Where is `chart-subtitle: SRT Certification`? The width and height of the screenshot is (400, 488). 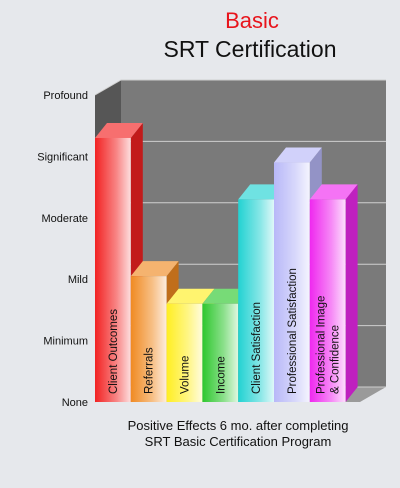 chart-subtitle: SRT Certification is located at coordinates (250, 49).